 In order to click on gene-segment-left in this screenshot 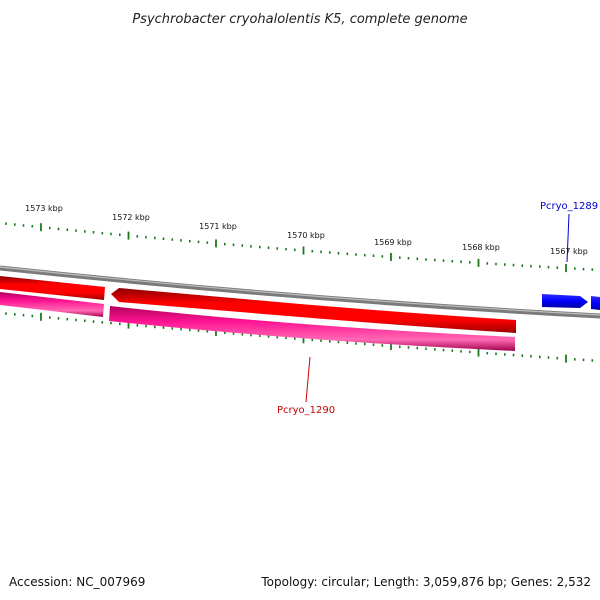, I will do `click(52, 288)`.